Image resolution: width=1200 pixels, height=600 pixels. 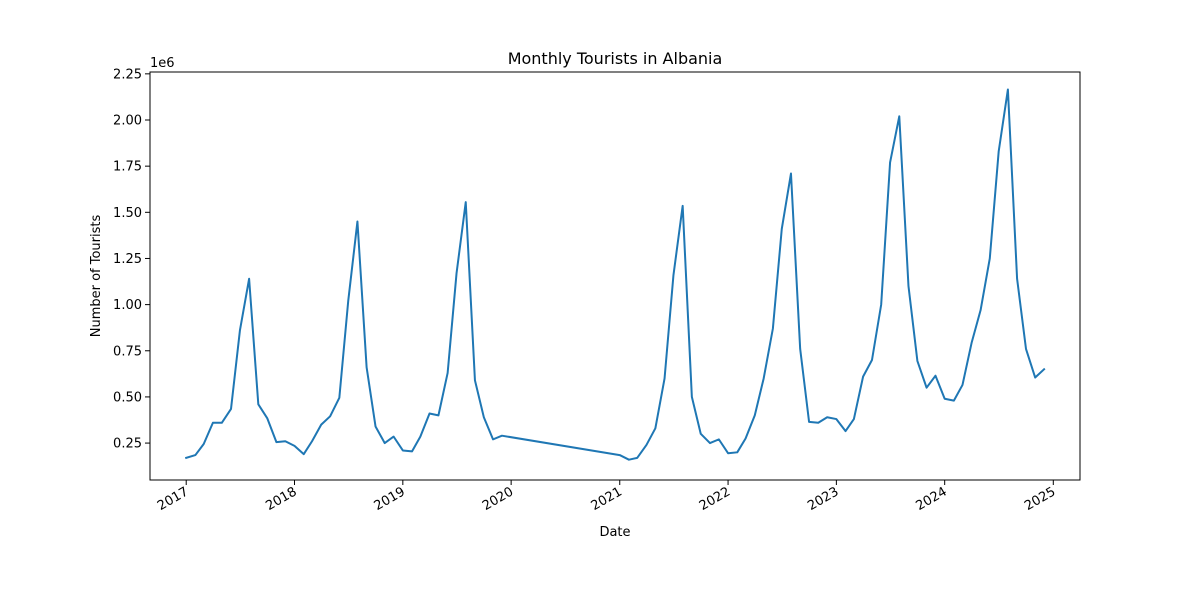 What do you see at coordinates (127, 397) in the screenshot?
I see `y-tick-label: 0.50` at bounding box center [127, 397].